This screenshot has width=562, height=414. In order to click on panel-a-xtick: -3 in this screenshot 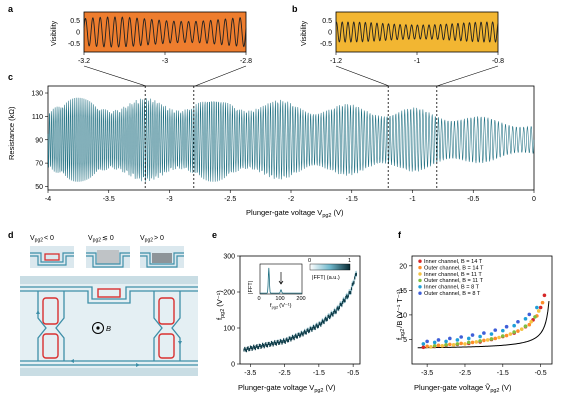, I will do `click(165, 61)`.